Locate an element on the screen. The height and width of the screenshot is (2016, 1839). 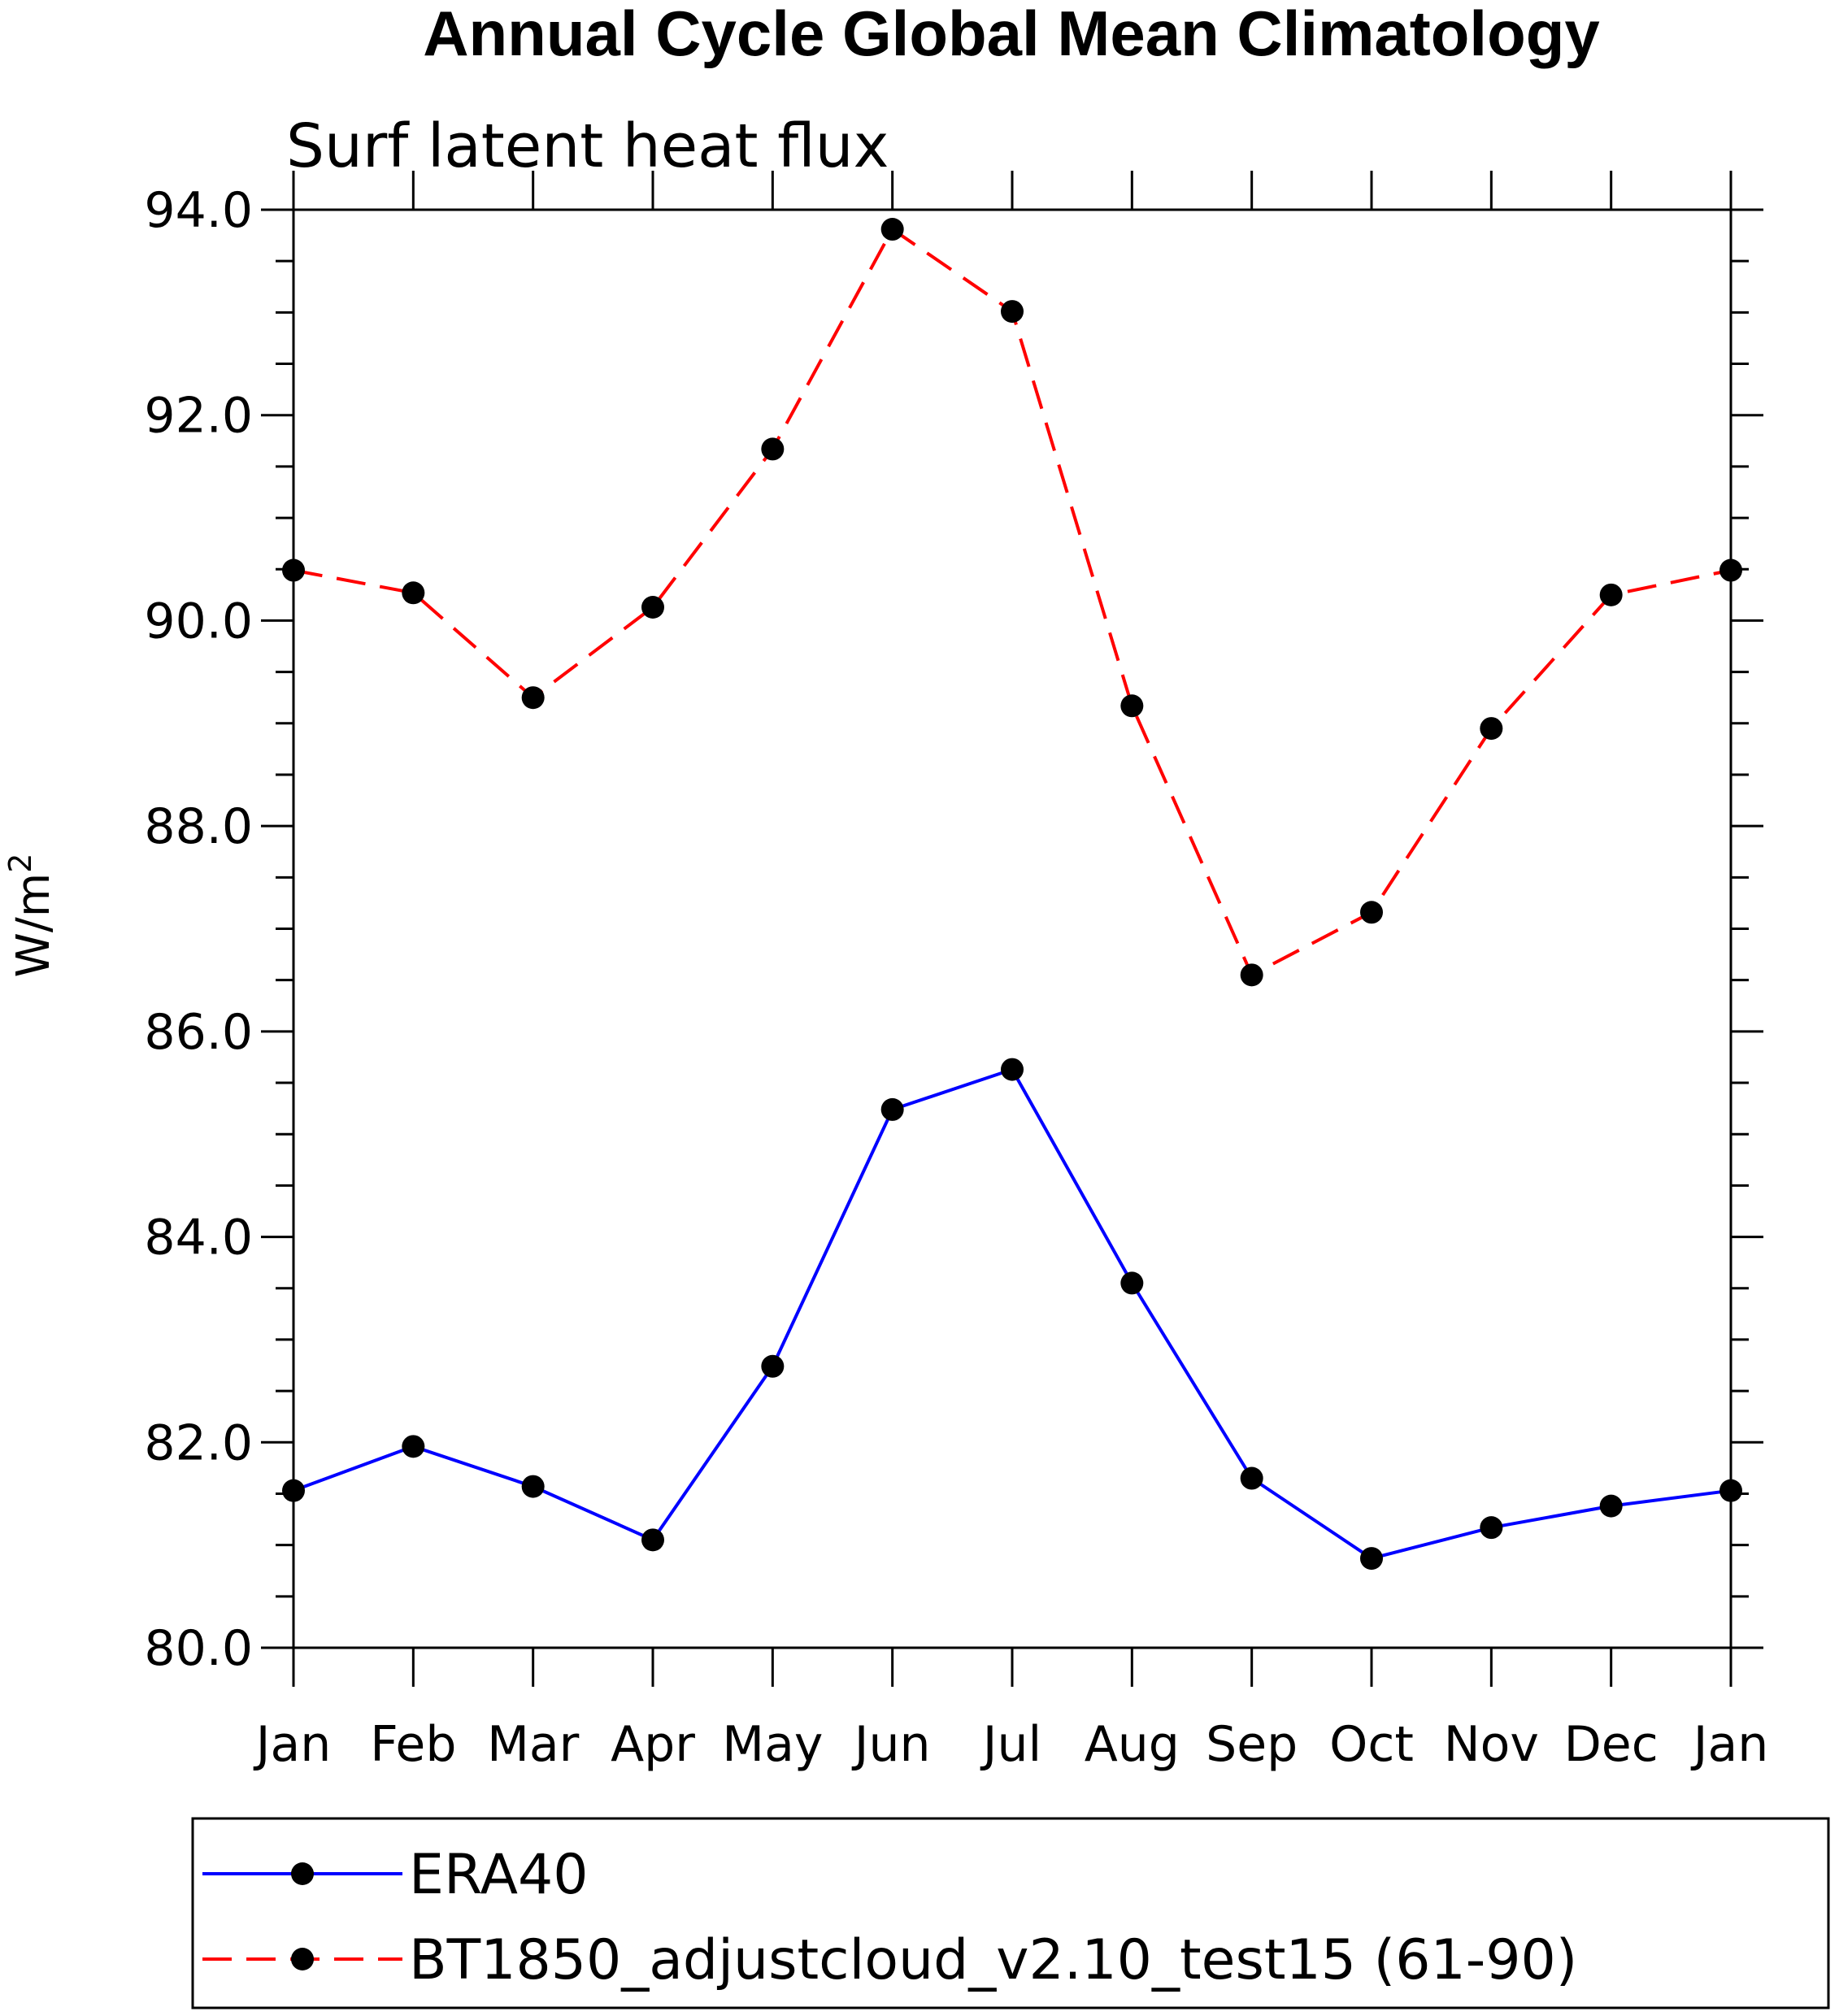
y-tick-label: 80.0 is located at coordinates (198, 1648).